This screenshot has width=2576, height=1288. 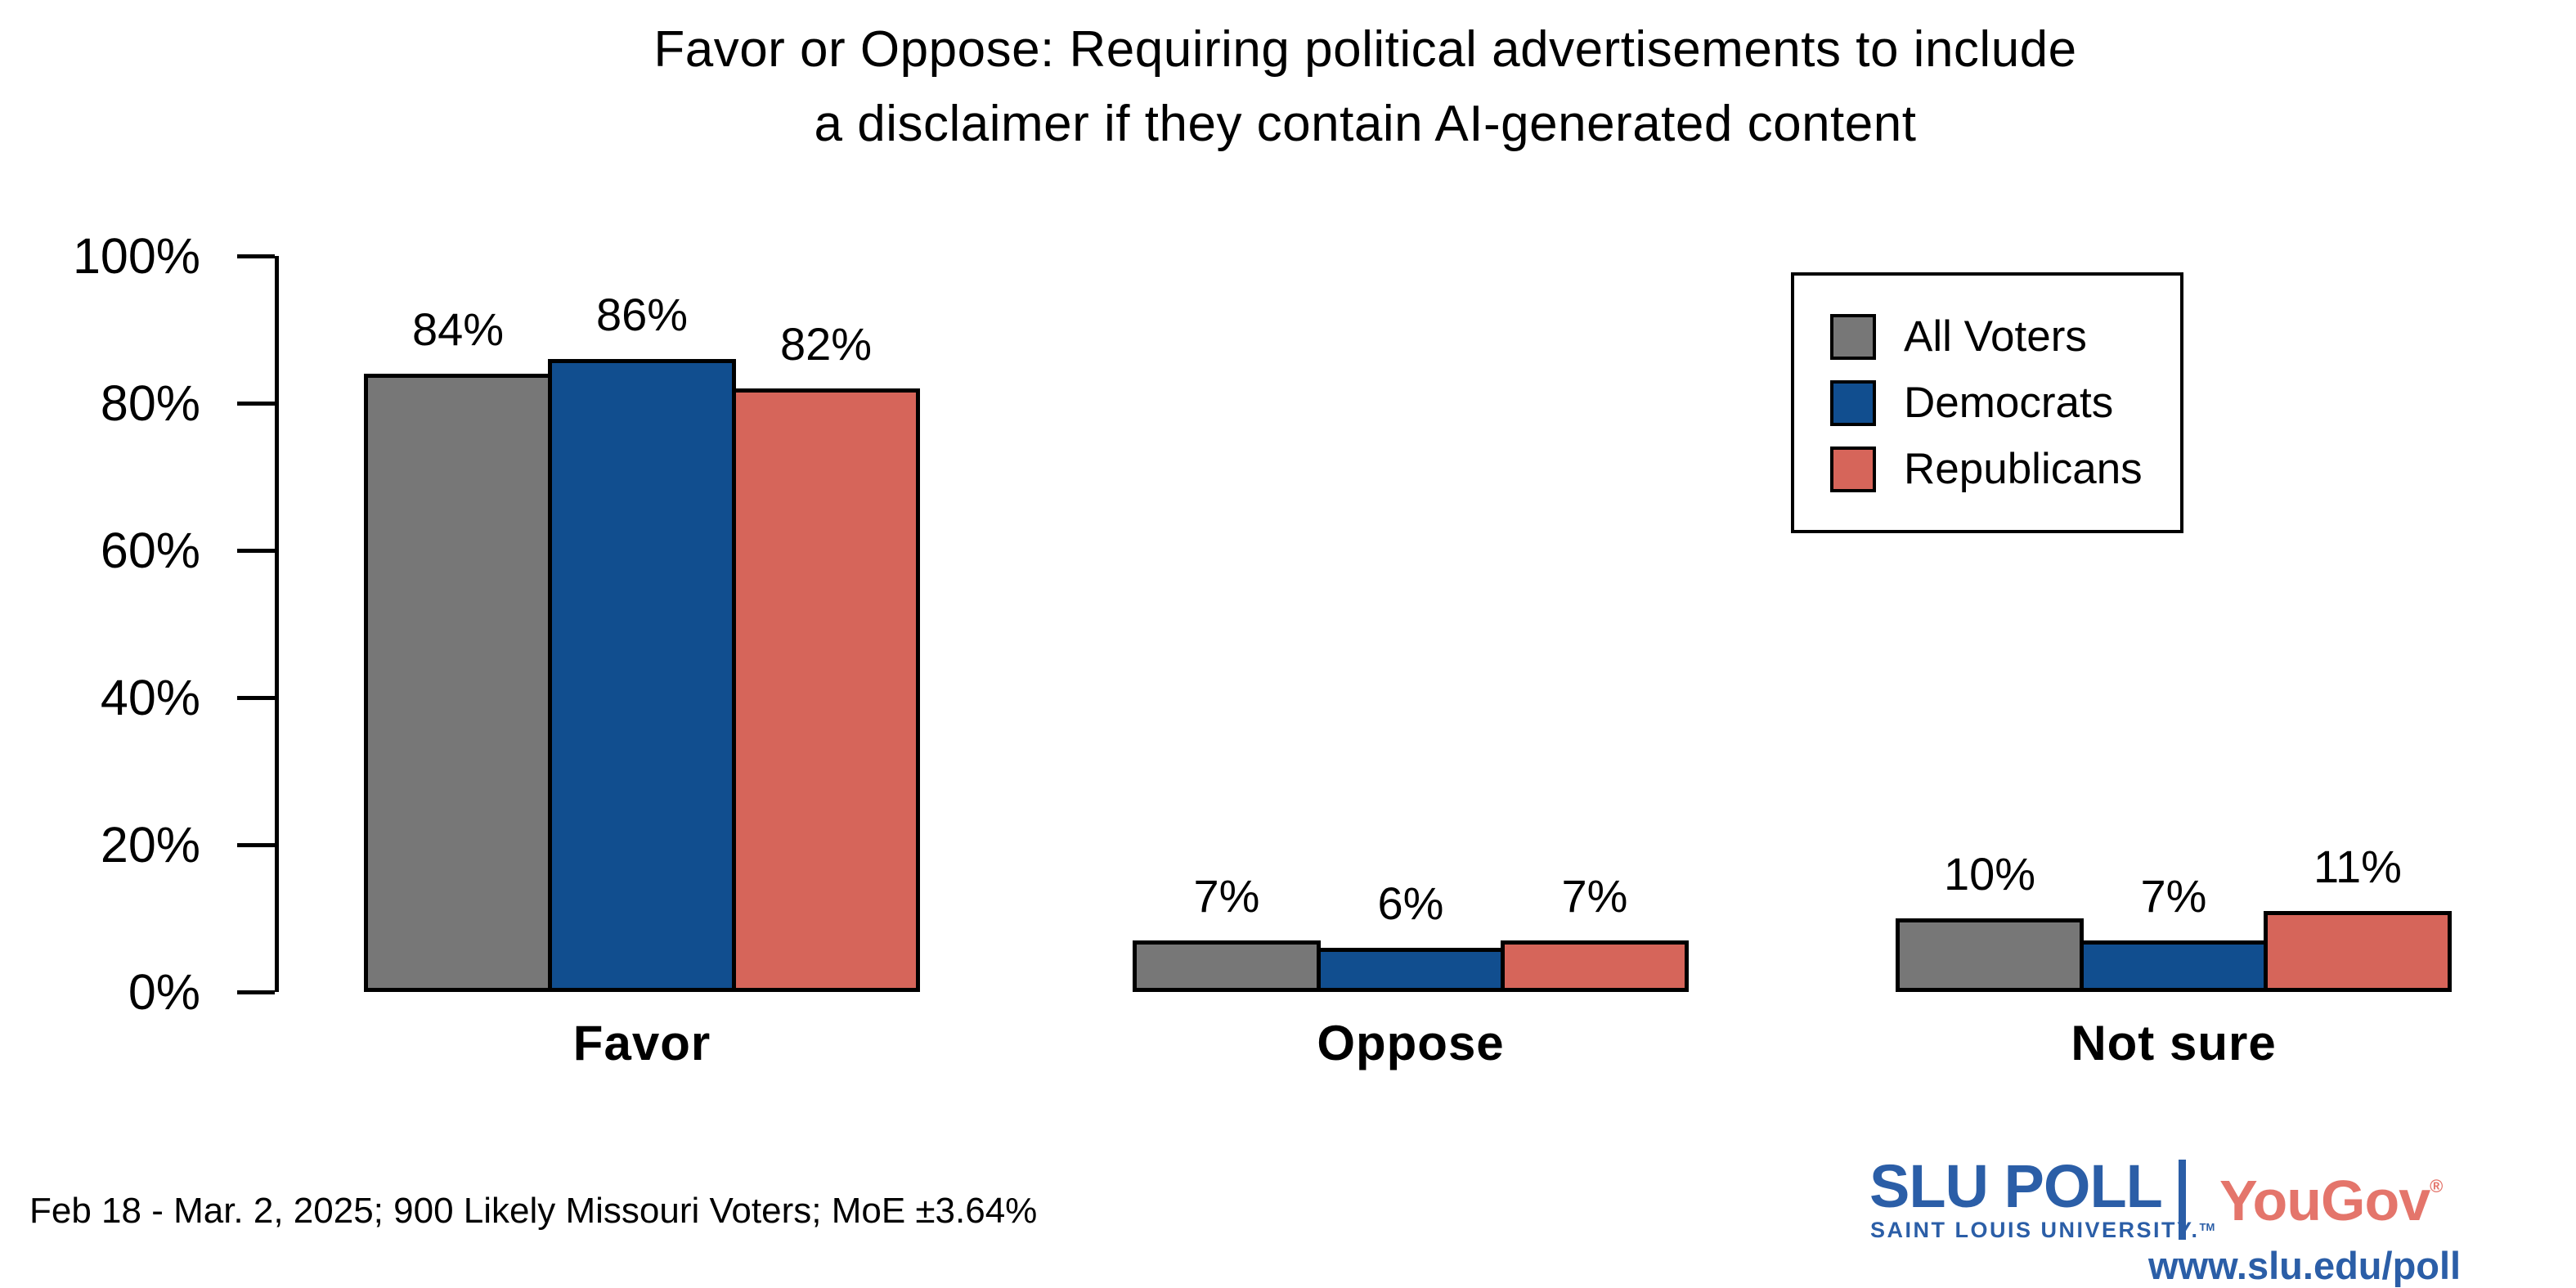 I want to click on slu-poll-url: www.slu.edu/poll, so click(x=2305, y=1265).